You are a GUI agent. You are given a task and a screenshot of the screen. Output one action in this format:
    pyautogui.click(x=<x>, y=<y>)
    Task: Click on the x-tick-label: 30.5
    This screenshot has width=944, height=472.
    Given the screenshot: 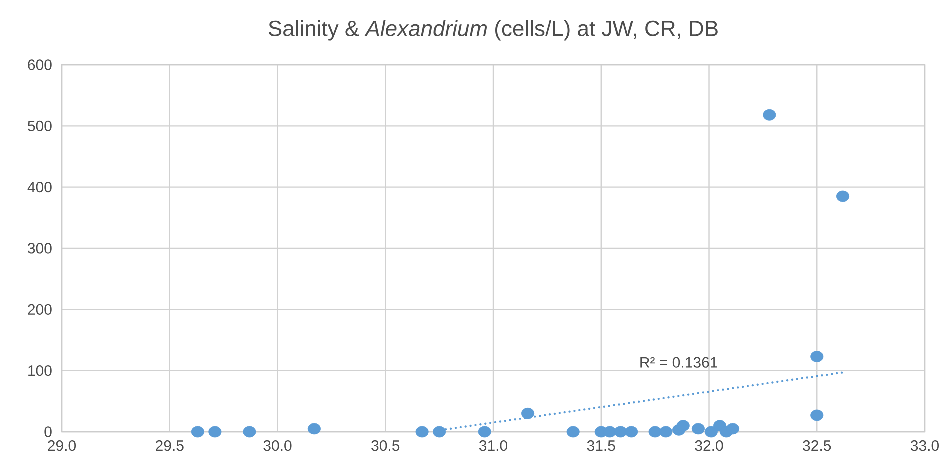 What is the action you would take?
    pyautogui.click(x=386, y=446)
    